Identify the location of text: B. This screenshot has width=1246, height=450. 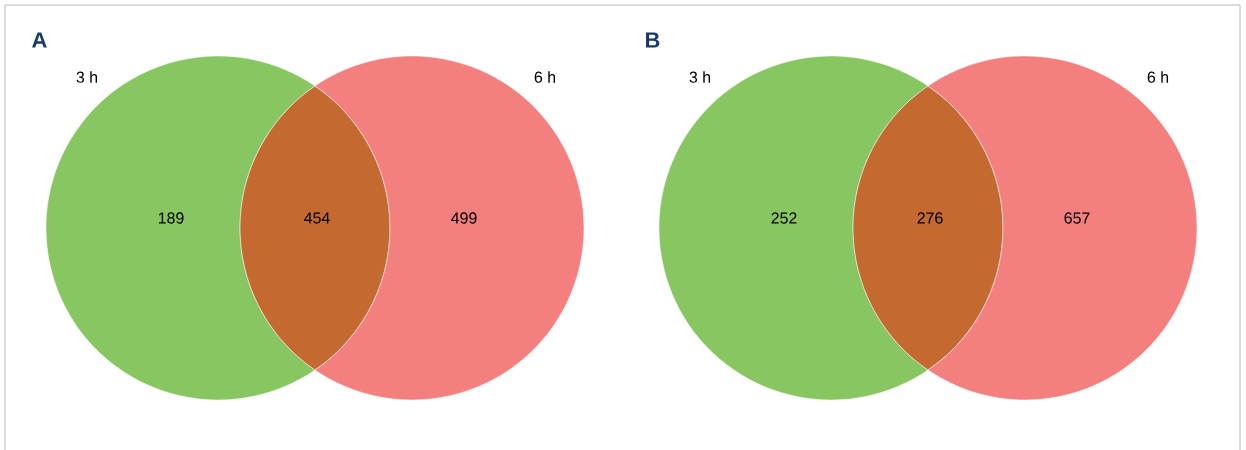
(653, 40).